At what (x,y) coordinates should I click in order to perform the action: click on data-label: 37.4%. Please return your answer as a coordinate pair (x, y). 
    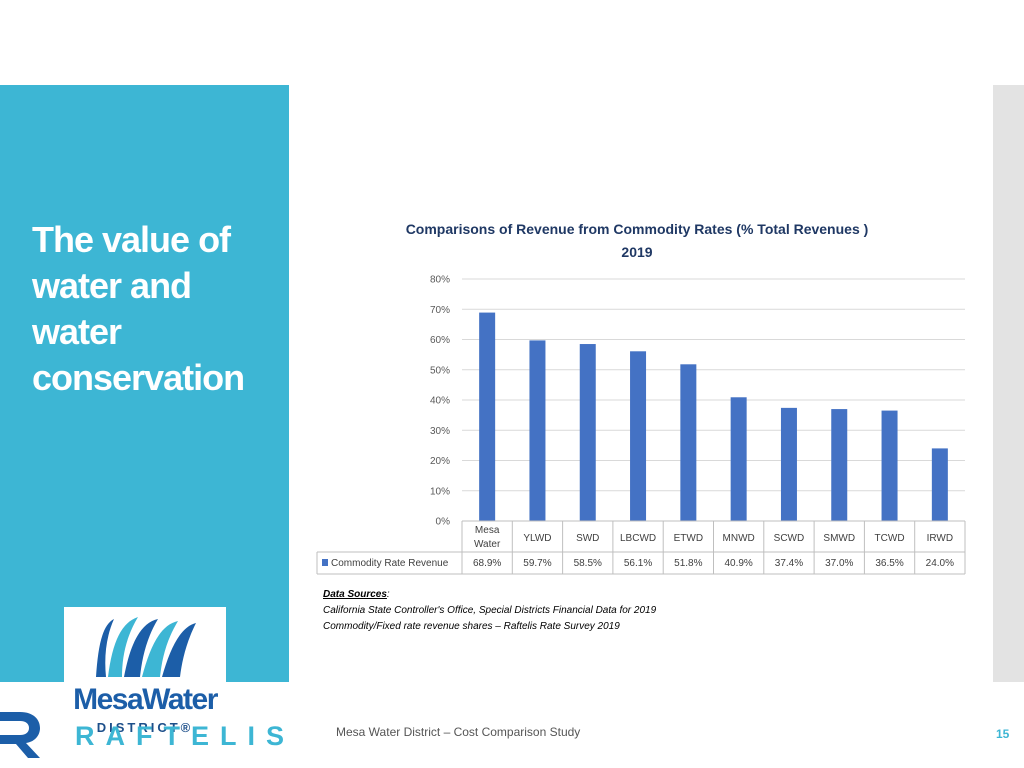
    Looking at the image, I should click on (789, 563).